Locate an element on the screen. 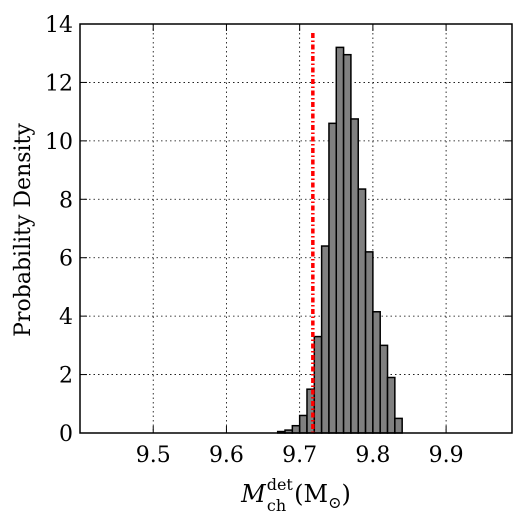  x-axis-label: Mdet ch (M⊙) is located at coordinates (295, 495).